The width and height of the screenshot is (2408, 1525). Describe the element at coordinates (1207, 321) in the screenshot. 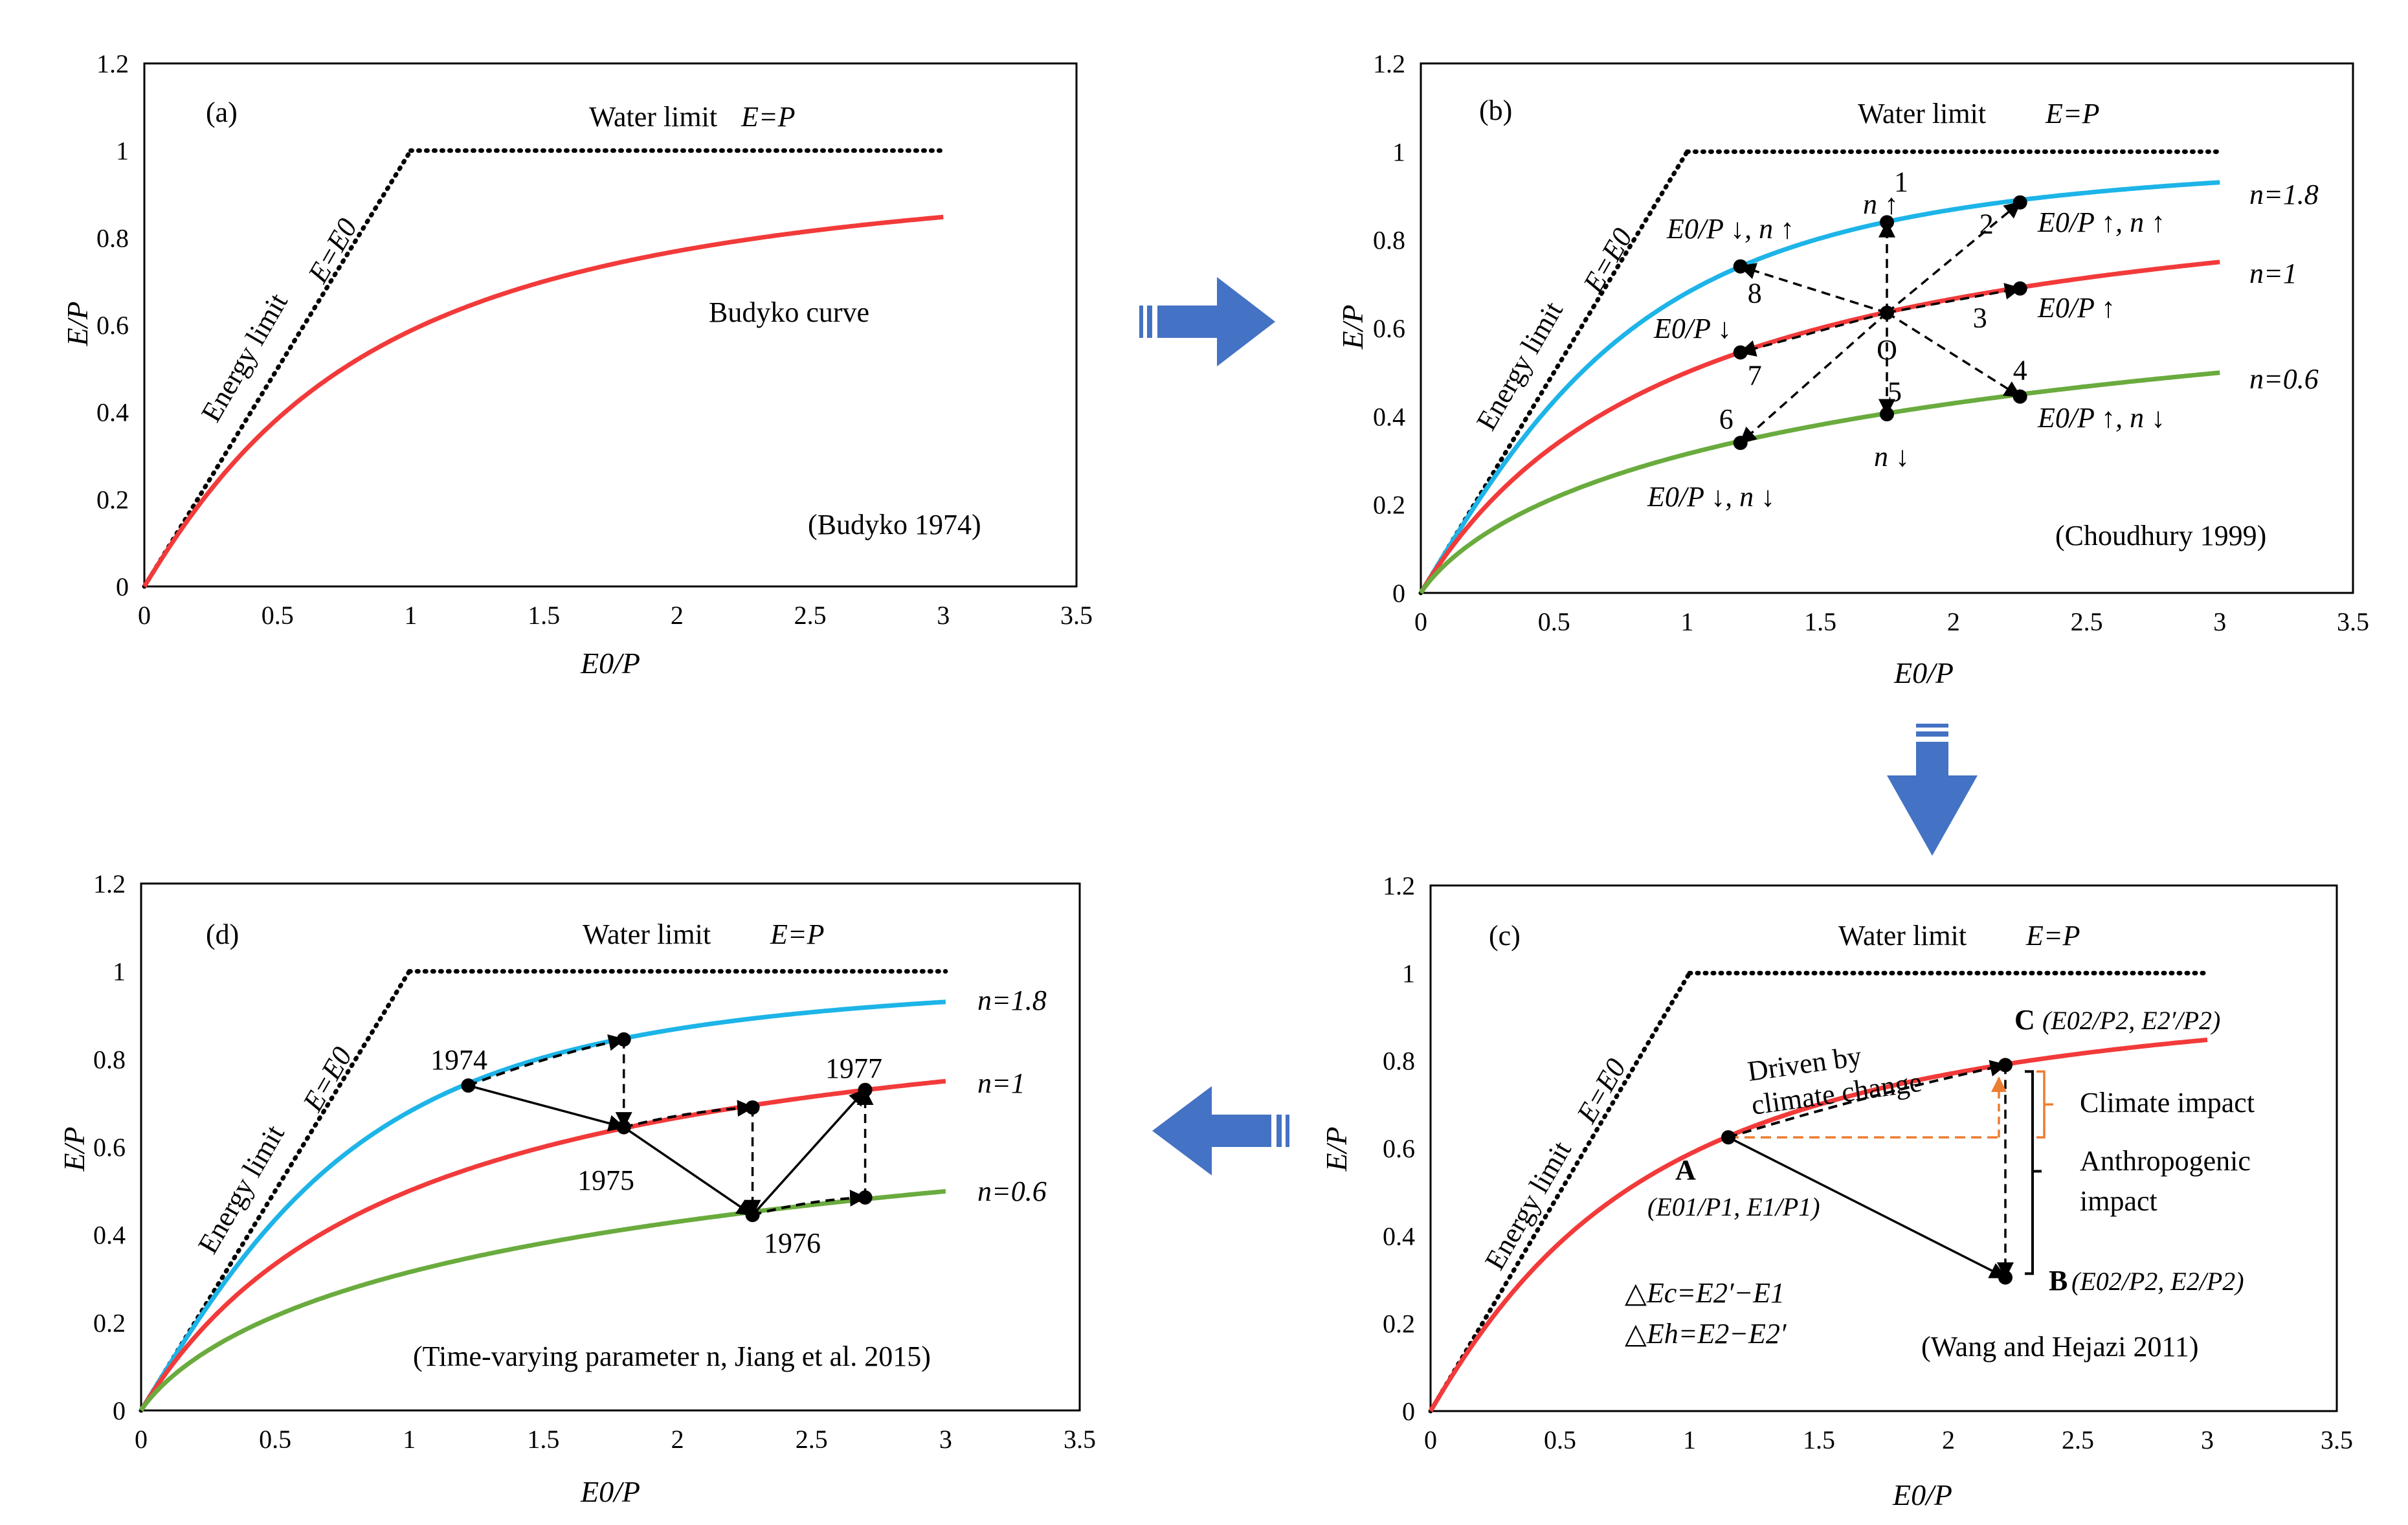

I see `flow-arrow-right` at that location.